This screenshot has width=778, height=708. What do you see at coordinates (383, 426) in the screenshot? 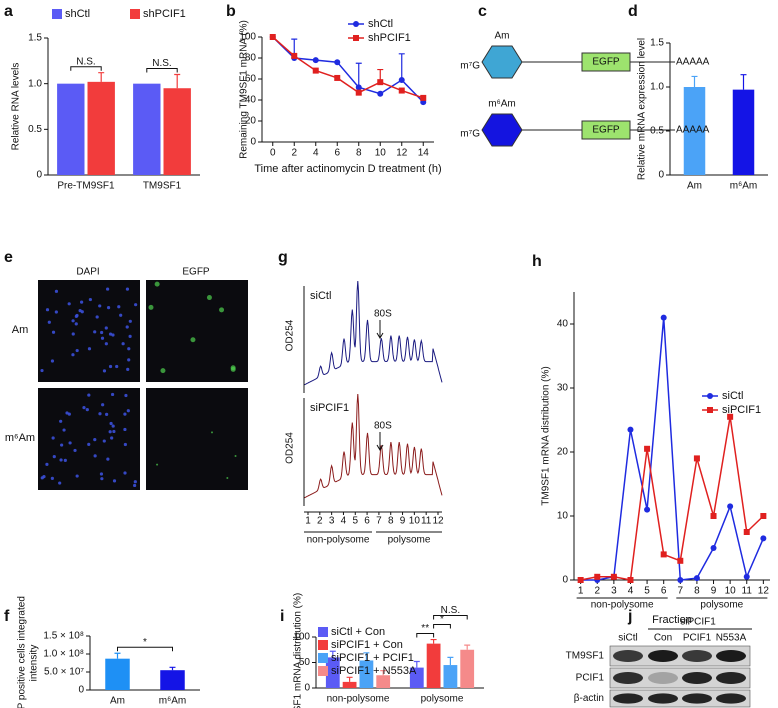
I see `peak-label: 80S` at bounding box center [383, 426].